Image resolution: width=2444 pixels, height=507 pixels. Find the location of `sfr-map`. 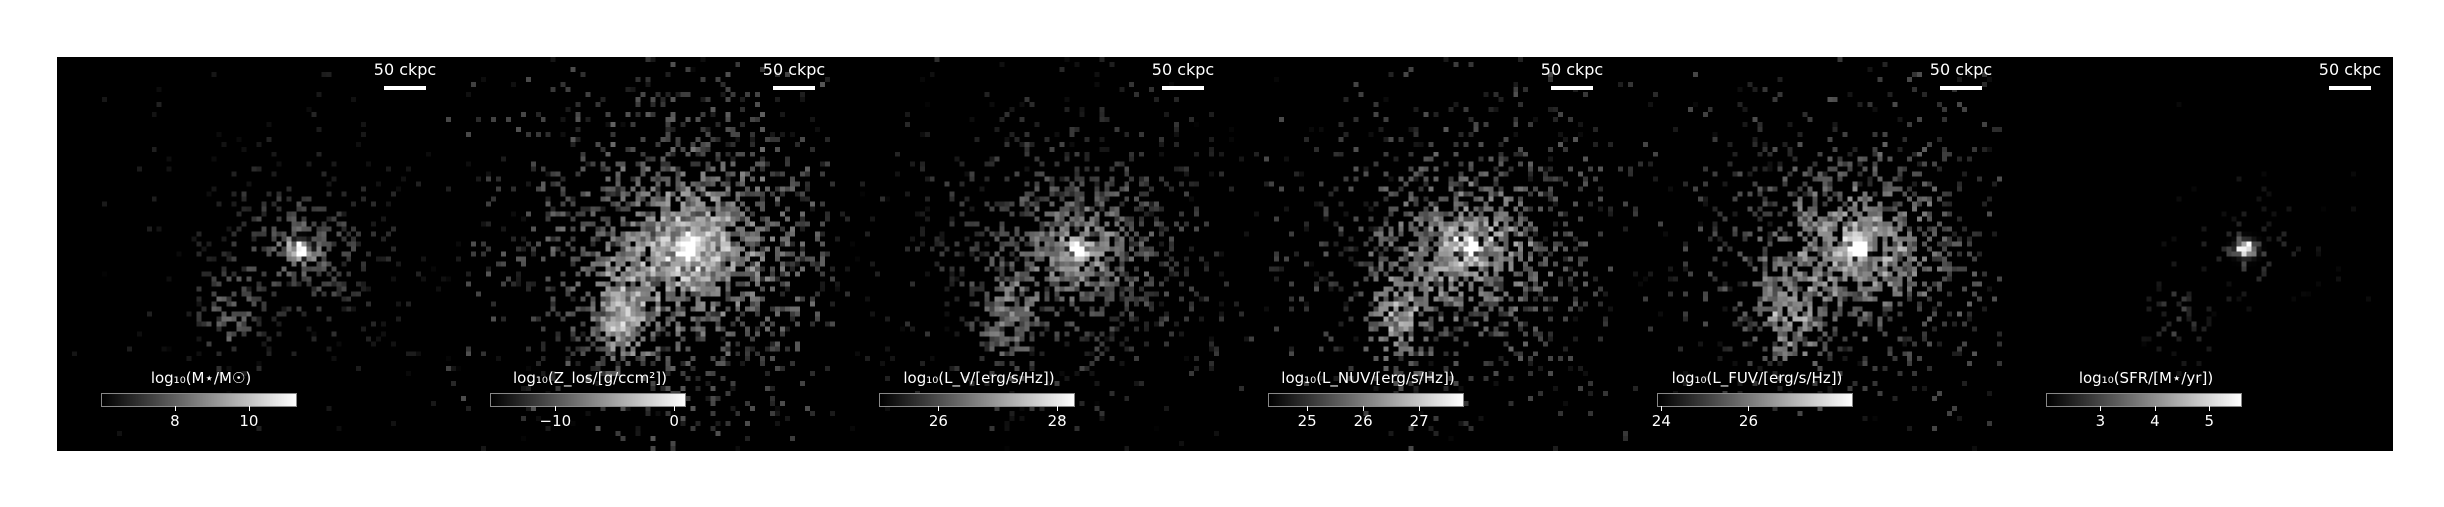

sfr-map is located at coordinates (2196, 254).